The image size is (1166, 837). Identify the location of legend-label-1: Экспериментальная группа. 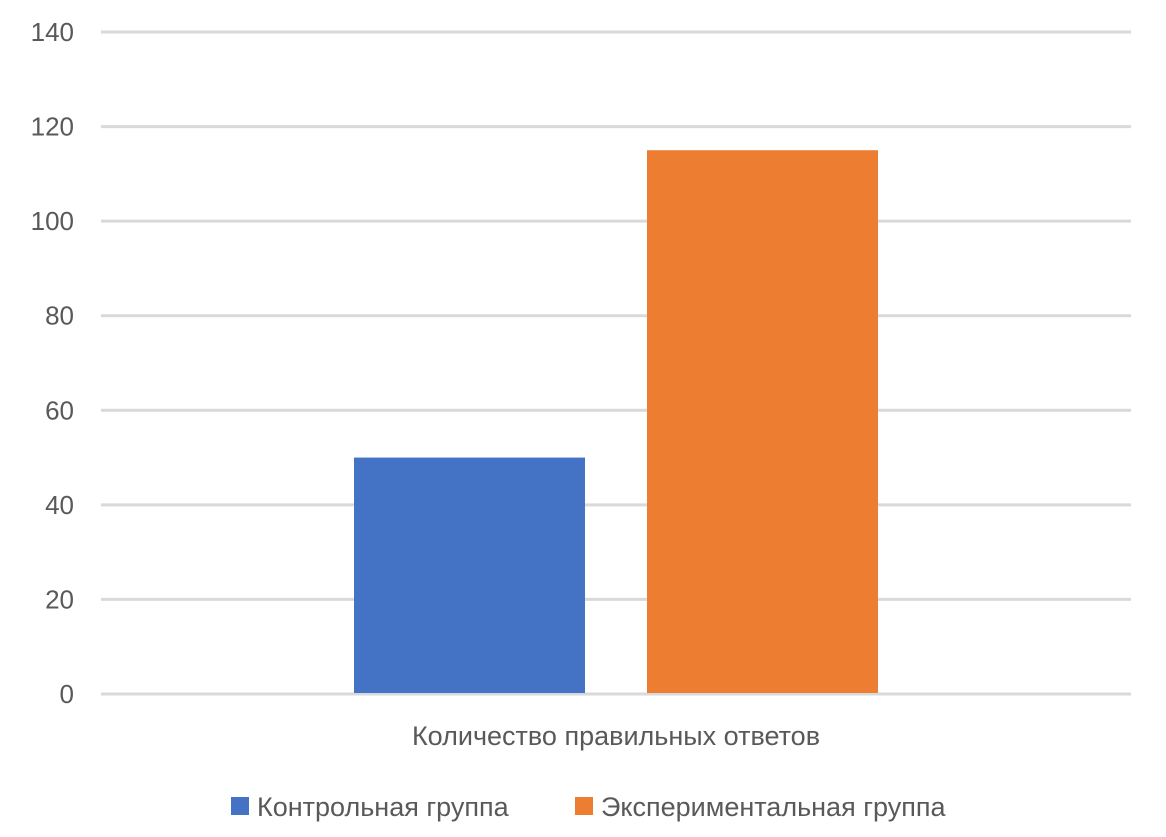
(773, 807).